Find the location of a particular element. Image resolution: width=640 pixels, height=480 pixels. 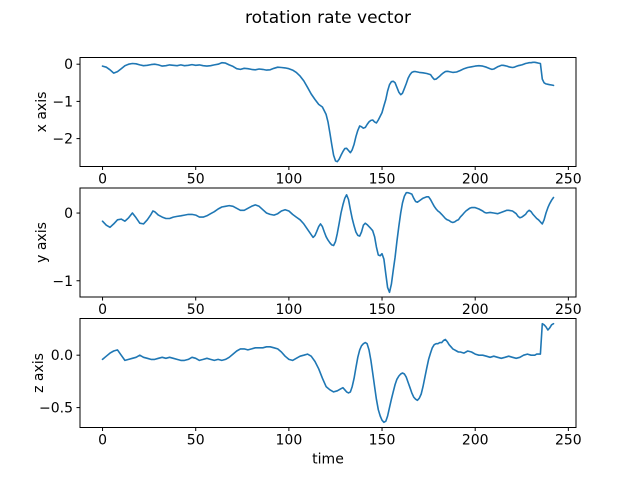

y-axis-label: z axis is located at coordinates (39, 373).